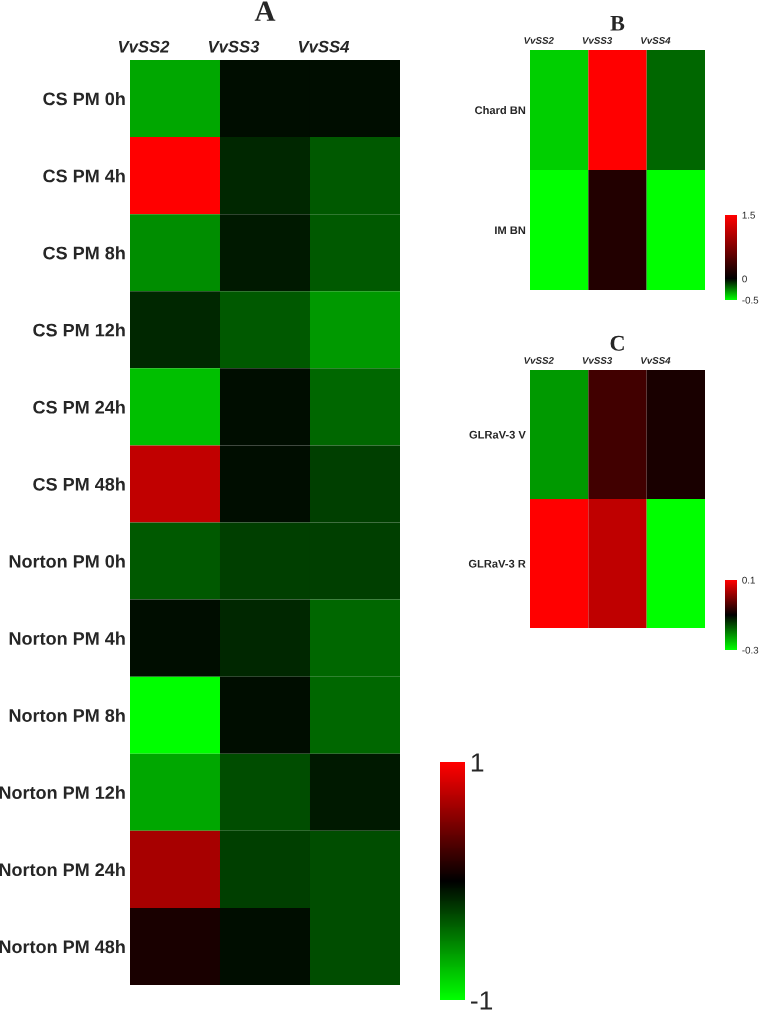 The image size is (774, 1028). I want to click on chart-title: A, so click(265, 11).